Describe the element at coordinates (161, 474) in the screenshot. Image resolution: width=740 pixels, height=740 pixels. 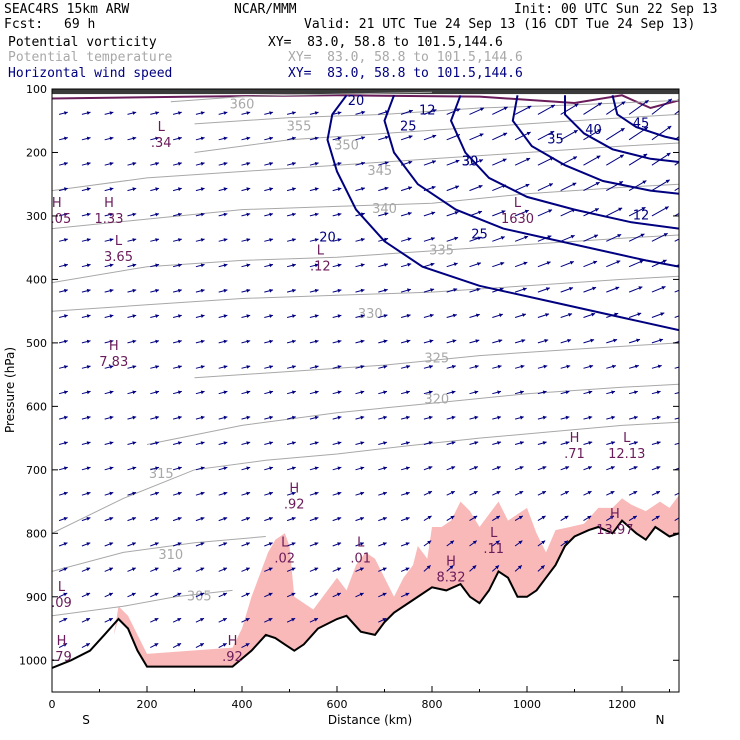
I see `theta-label-315: 315` at that location.